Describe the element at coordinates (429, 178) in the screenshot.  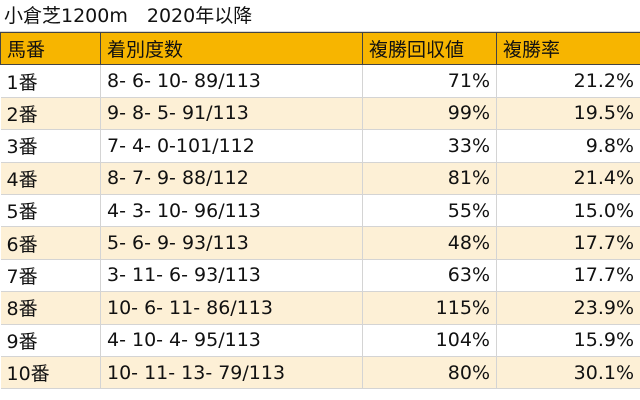
I see `table-cell: 81%` at that location.